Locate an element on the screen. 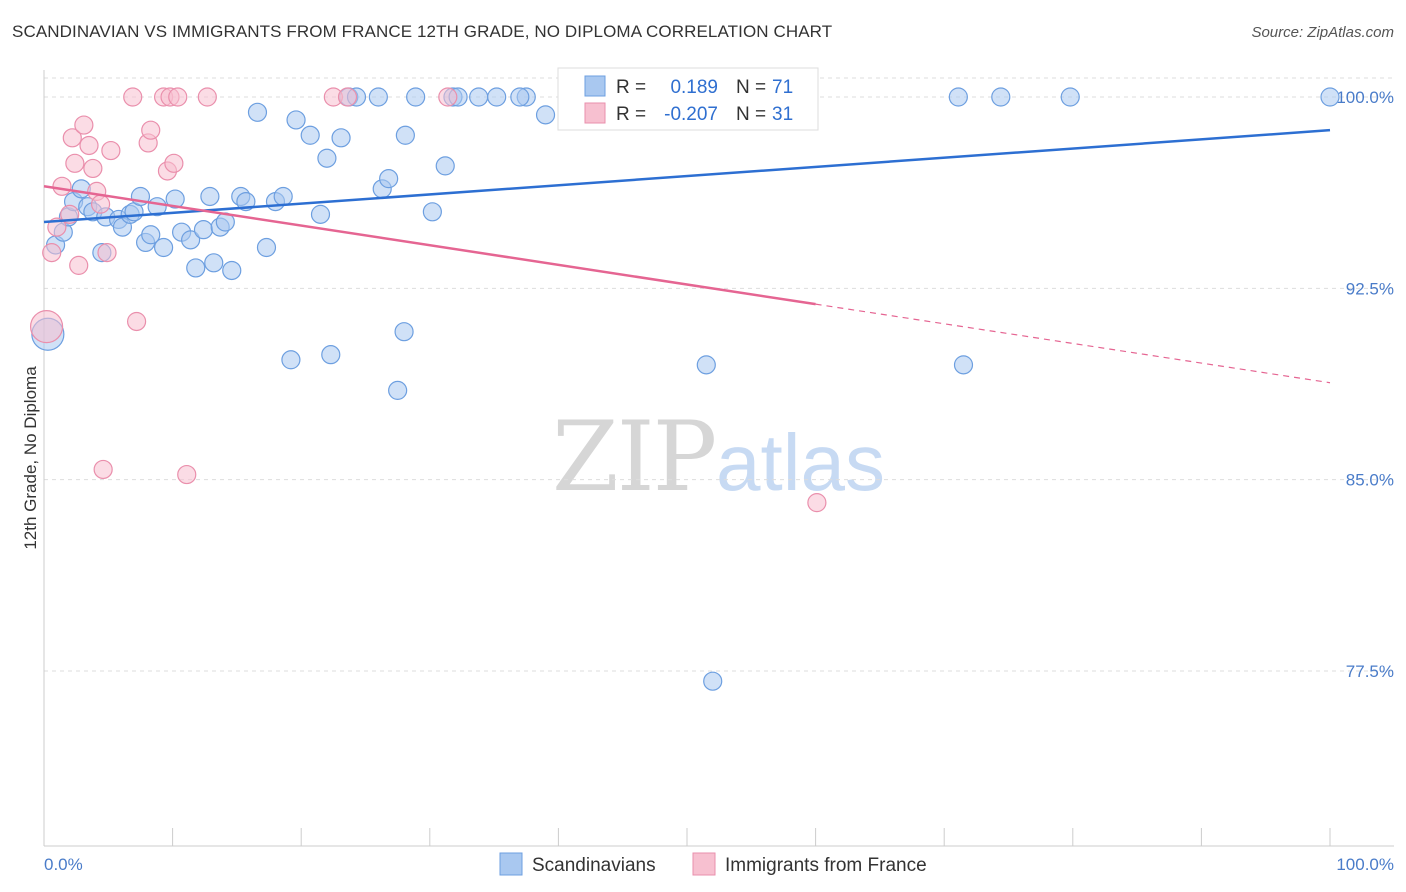 The height and width of the screenshot is (892, 1406). legend-n-label-2: N = is located at coordinates (751, 114).